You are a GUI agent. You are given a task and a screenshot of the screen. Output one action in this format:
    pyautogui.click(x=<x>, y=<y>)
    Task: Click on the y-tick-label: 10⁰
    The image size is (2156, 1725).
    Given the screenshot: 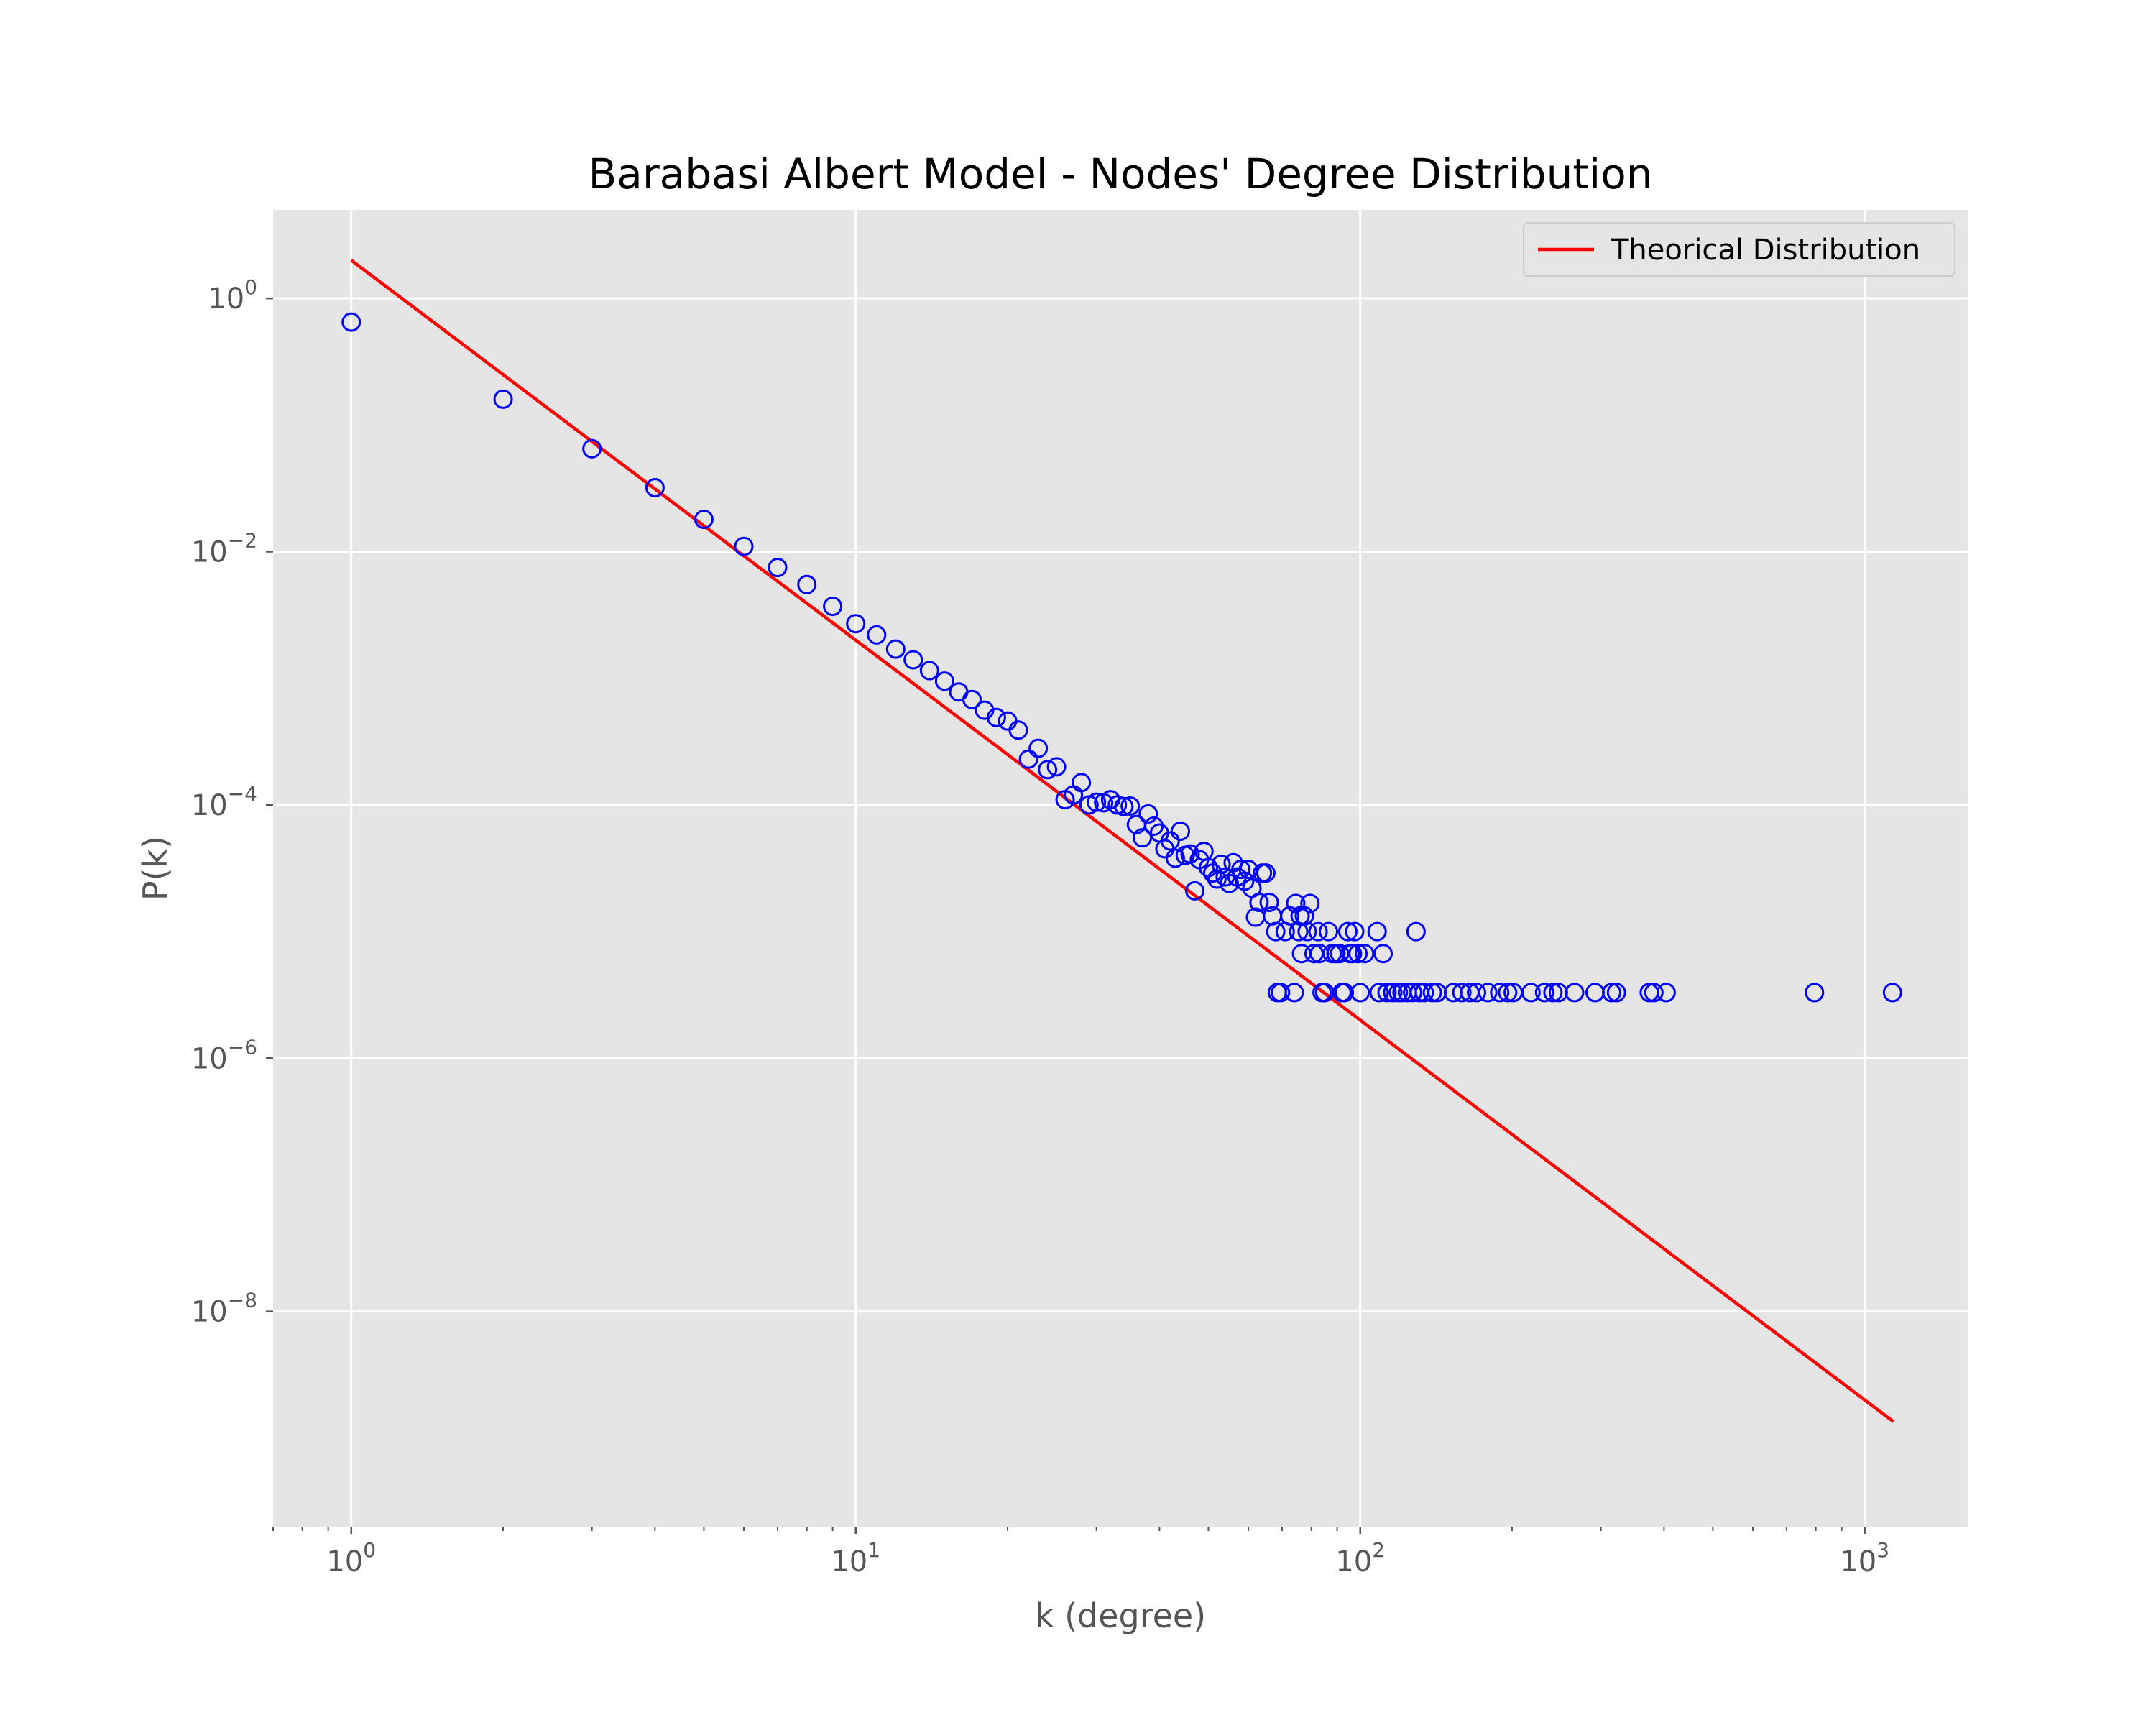 What is the action you would take?
    pyautogui.click(x=233, y=295)
    